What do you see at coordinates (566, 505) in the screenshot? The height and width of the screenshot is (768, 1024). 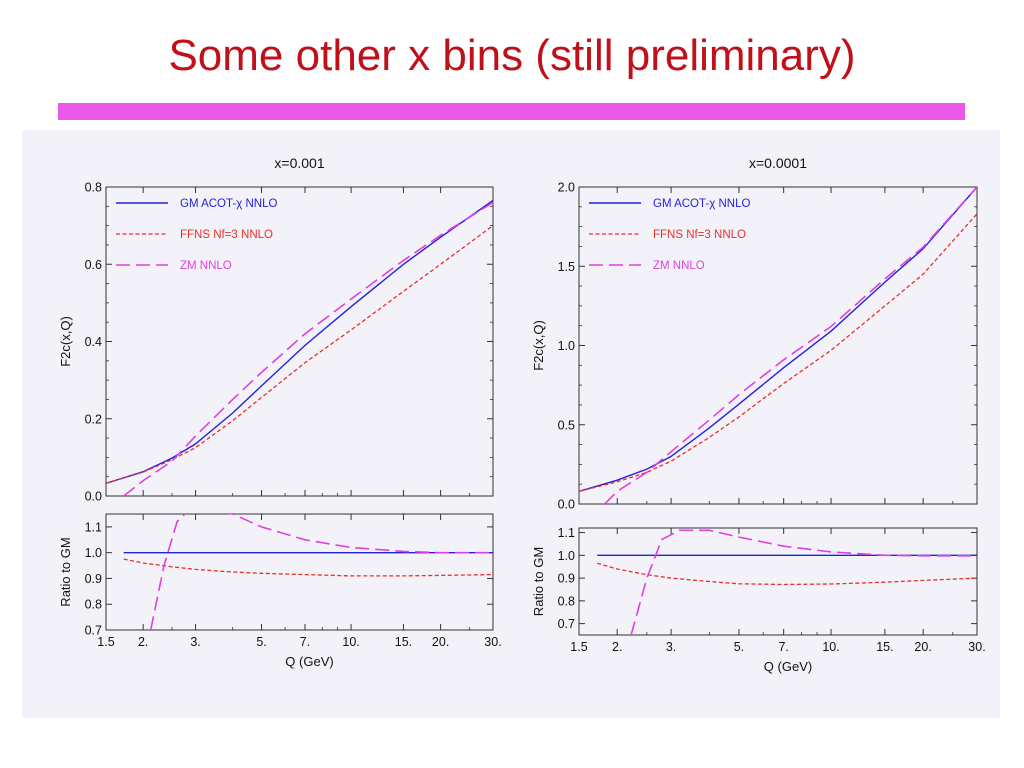 I see `y-tick-label-top-1-0: 0.0` at bounding box center [566, 505].